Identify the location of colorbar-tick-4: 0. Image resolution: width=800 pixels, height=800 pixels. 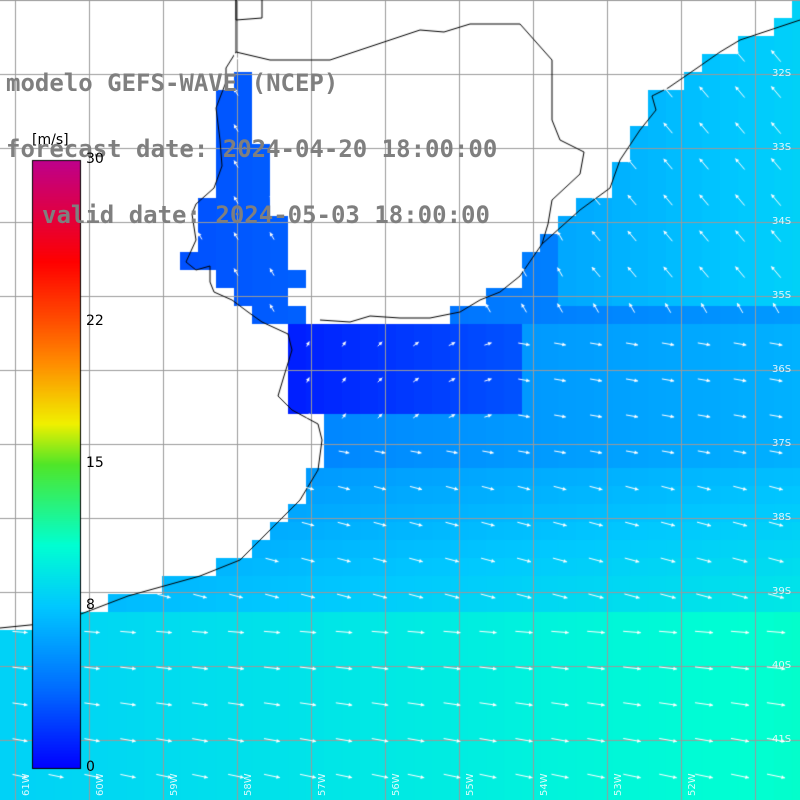
(90, 767).